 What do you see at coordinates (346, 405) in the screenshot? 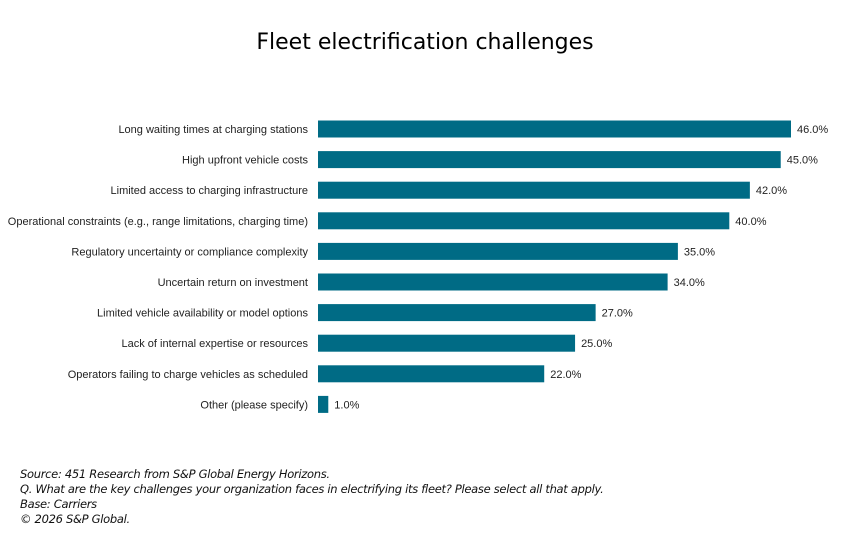
I see `value-label: 1.0%` at bounding box center [346, 405].